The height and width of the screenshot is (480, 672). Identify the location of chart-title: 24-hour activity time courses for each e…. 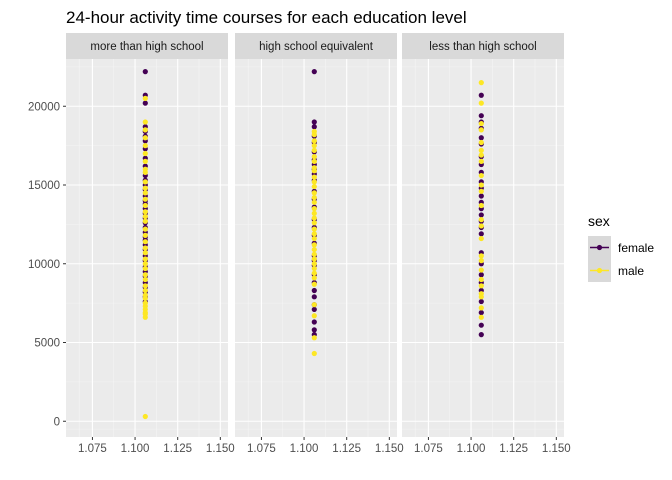
(266, 17).